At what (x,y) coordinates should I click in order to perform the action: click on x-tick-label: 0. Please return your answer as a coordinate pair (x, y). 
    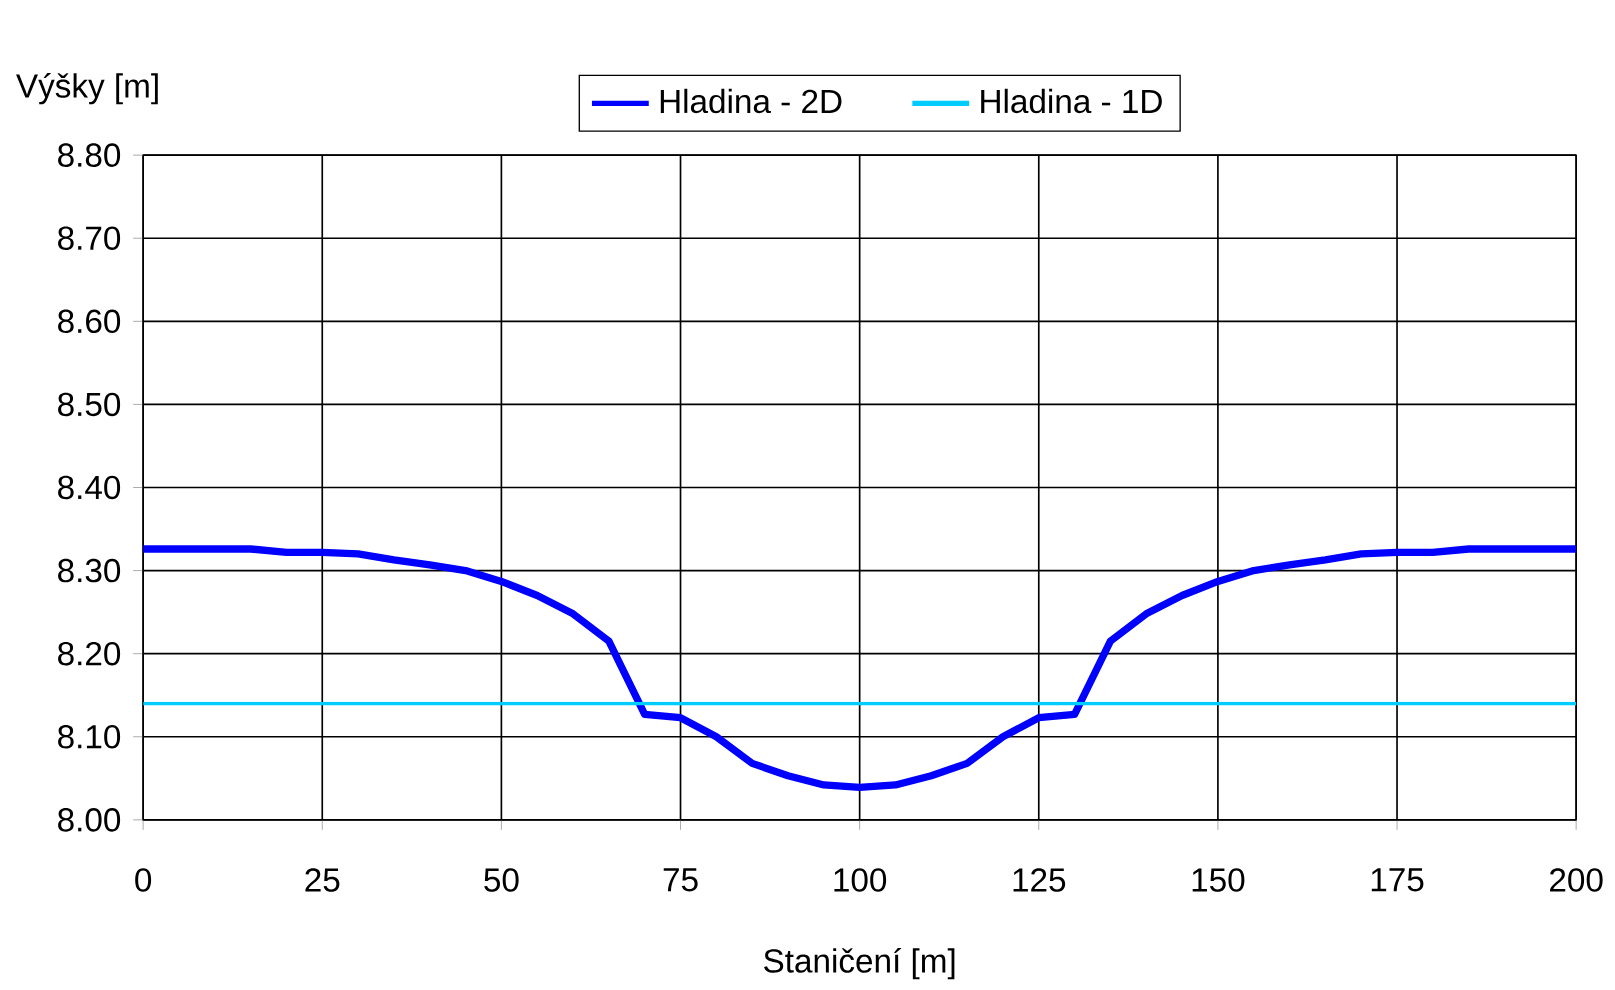
    Looking at the image, I should click on (143, 880).